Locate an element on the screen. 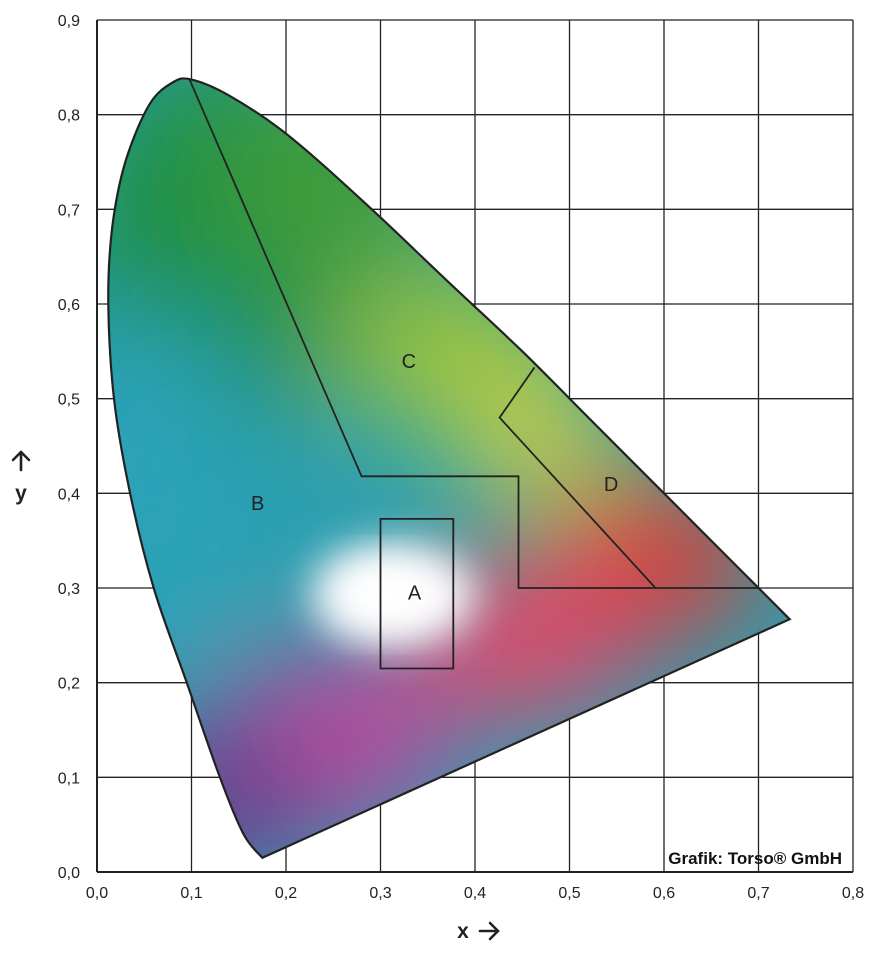  x-tick-label: 0,0 is located at coordinates (97, 893).